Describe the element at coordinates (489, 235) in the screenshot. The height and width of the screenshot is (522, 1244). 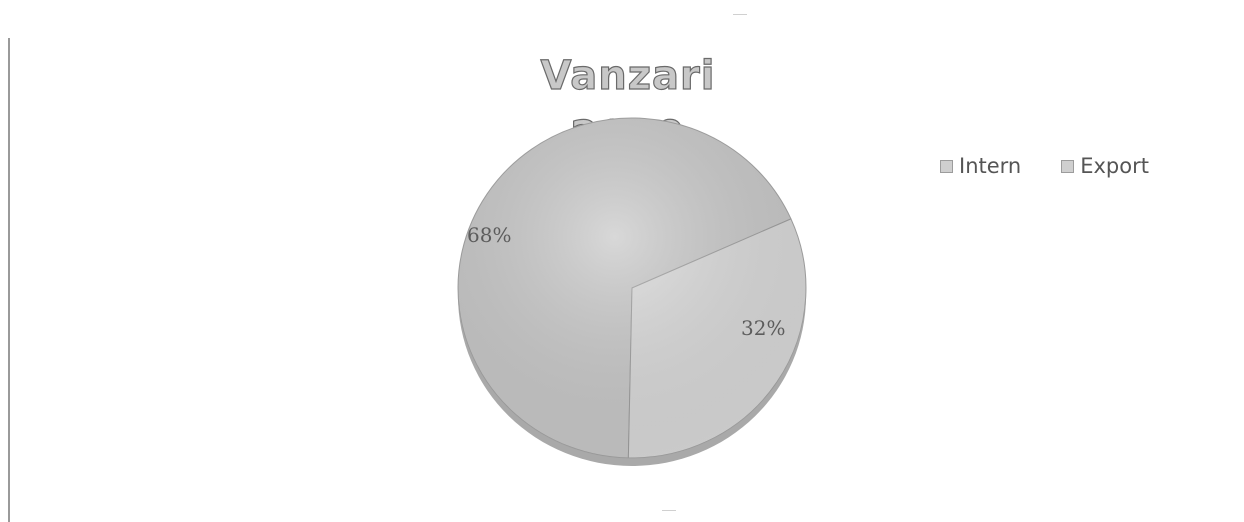
I see `slice-label-intern: 68%` at that location.